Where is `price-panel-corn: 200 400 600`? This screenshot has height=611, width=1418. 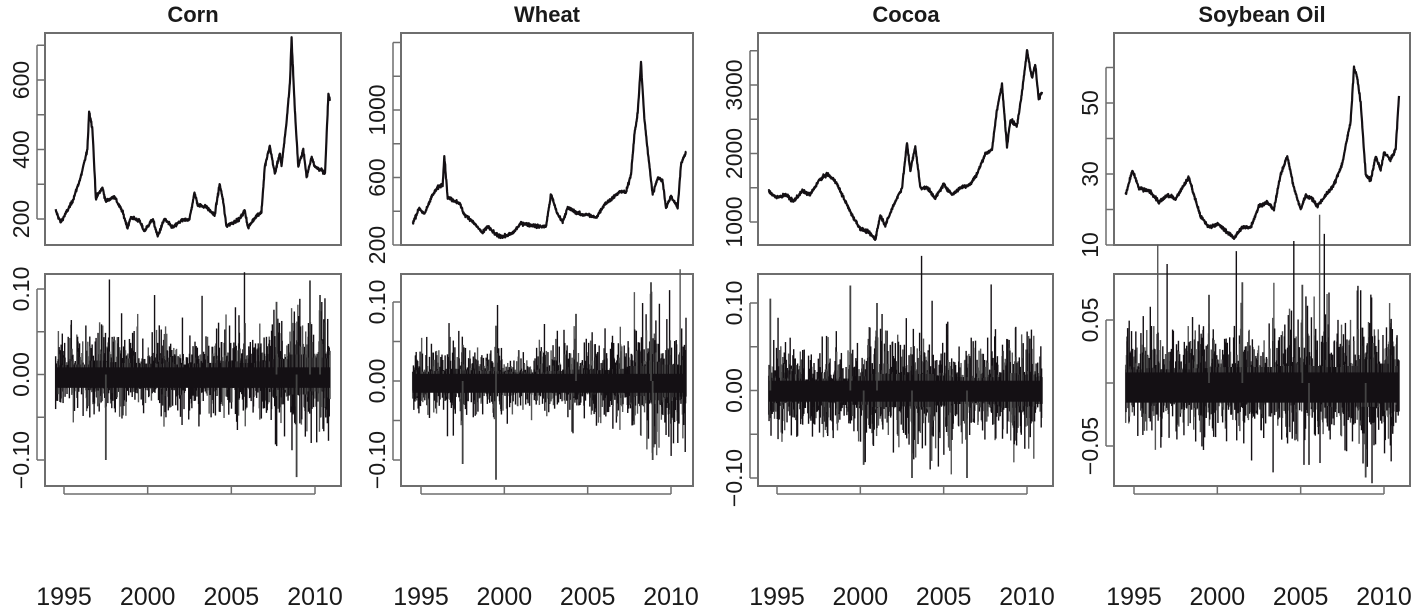 price-panel-corn: 200 400 600 is located at coordinates (175, 139).